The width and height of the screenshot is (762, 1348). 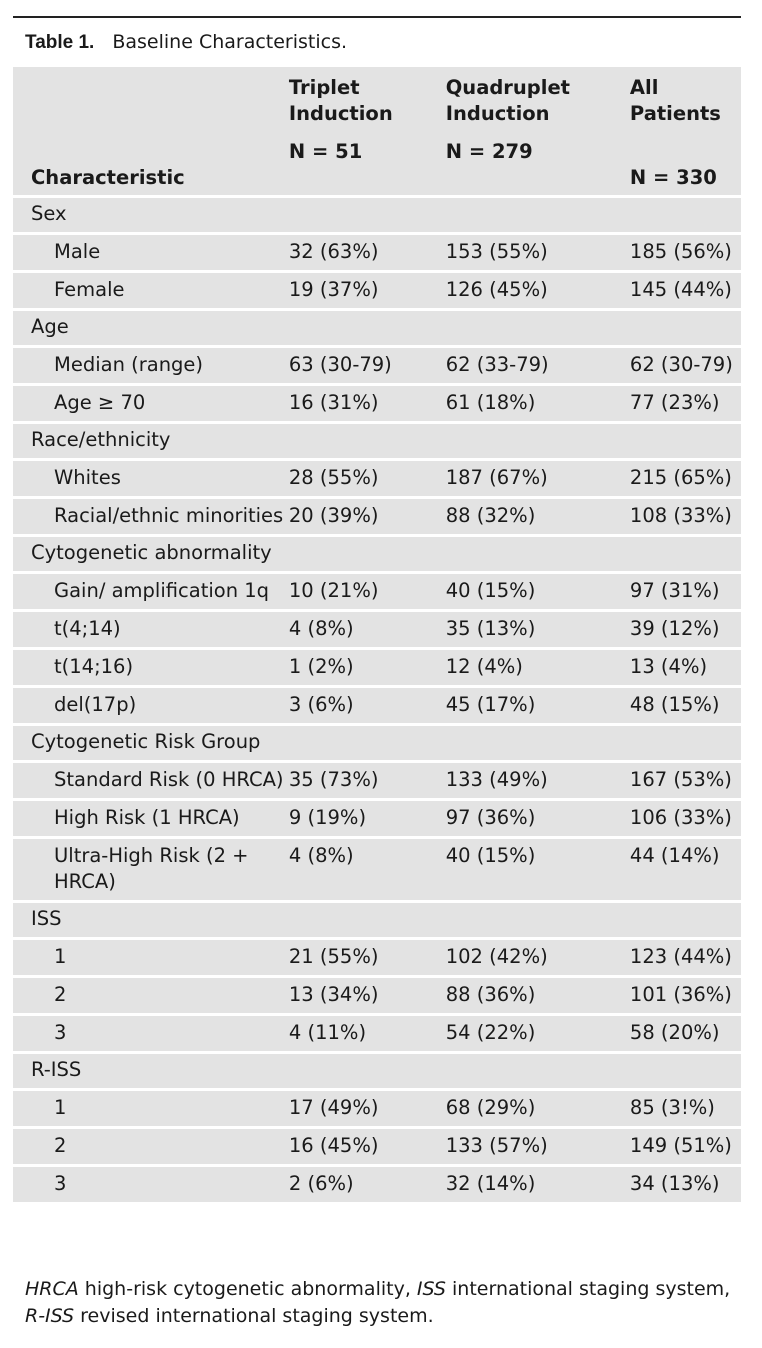 I want to click on table-group-row: ISS, so click(x=377, y=920).